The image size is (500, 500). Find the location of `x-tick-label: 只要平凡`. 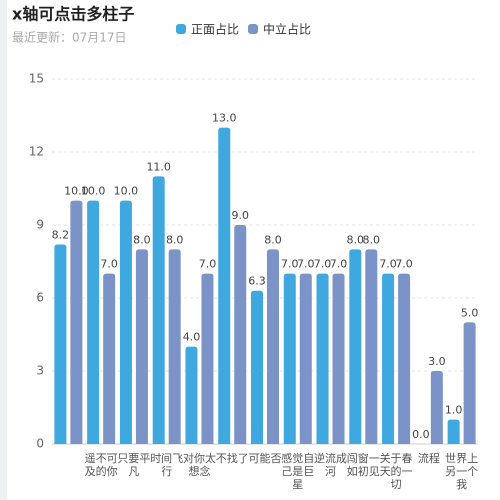

x-tick-label: 只要平凡 is located at coordinates (134, 465).